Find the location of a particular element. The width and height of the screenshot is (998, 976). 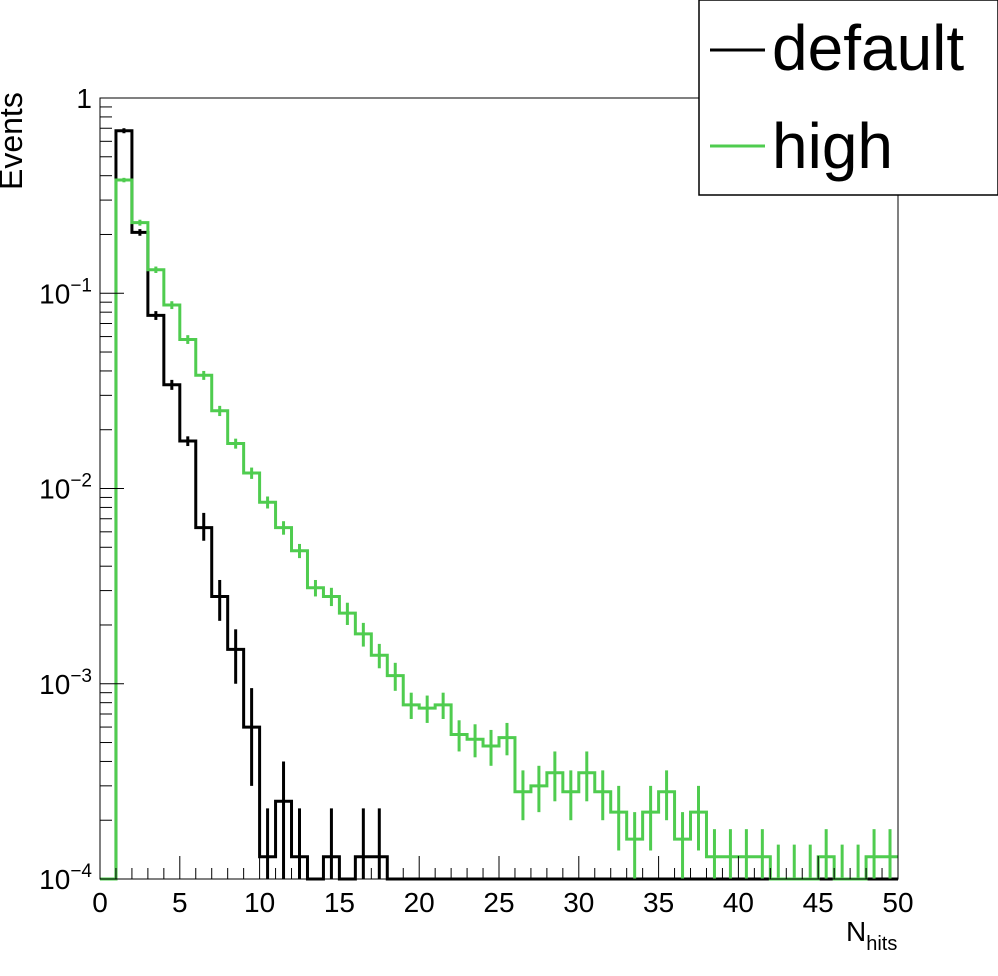

x-axis-title: Nhits is located at coordinates (871, 935).